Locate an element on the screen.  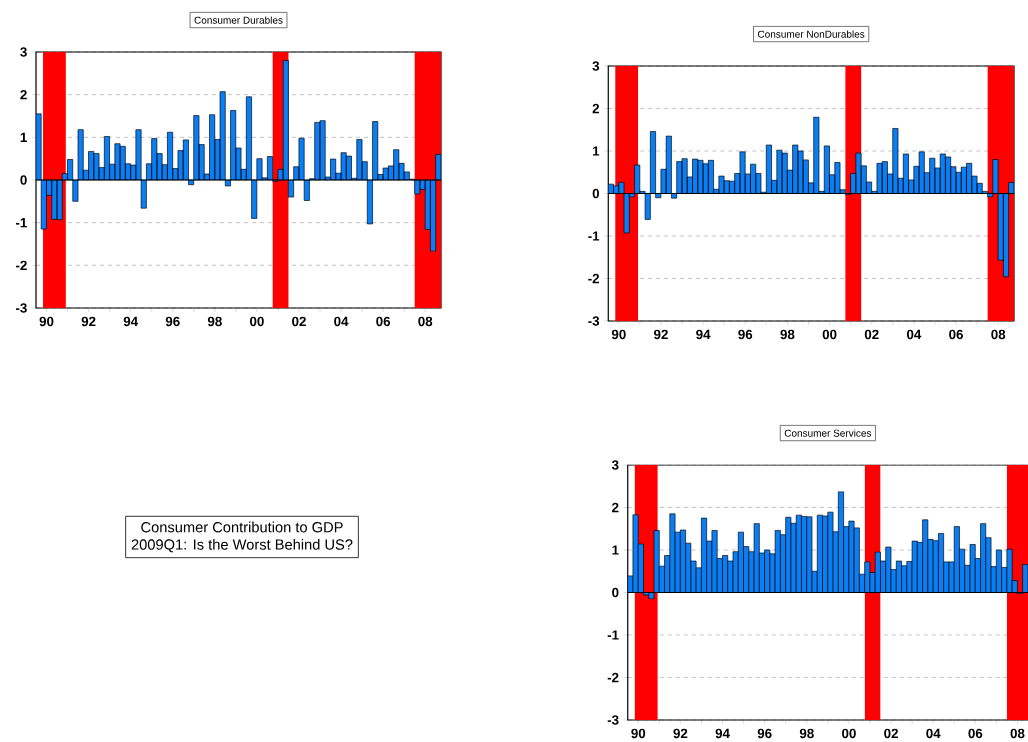
text: Consumer Contribution to GDP is located at coordinates (242, 527).